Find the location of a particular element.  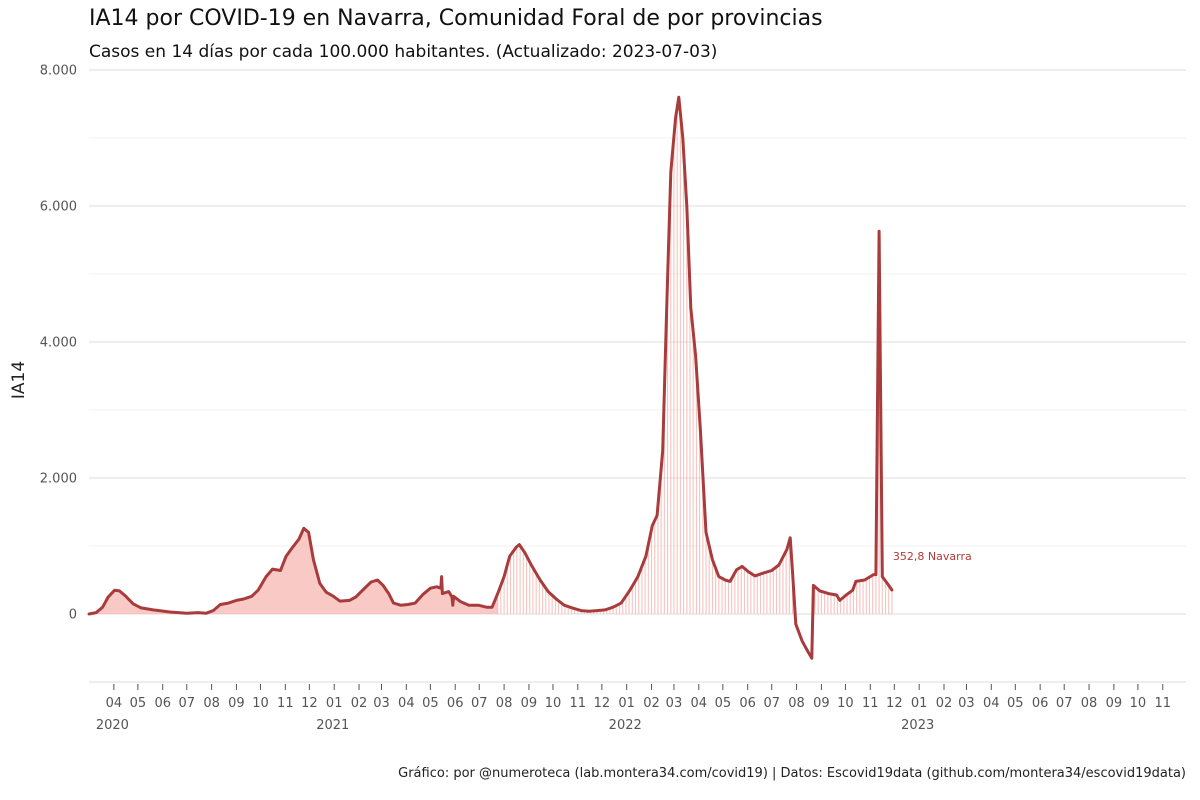

x-year-label: 2020 is located at coordinates (112, 725).